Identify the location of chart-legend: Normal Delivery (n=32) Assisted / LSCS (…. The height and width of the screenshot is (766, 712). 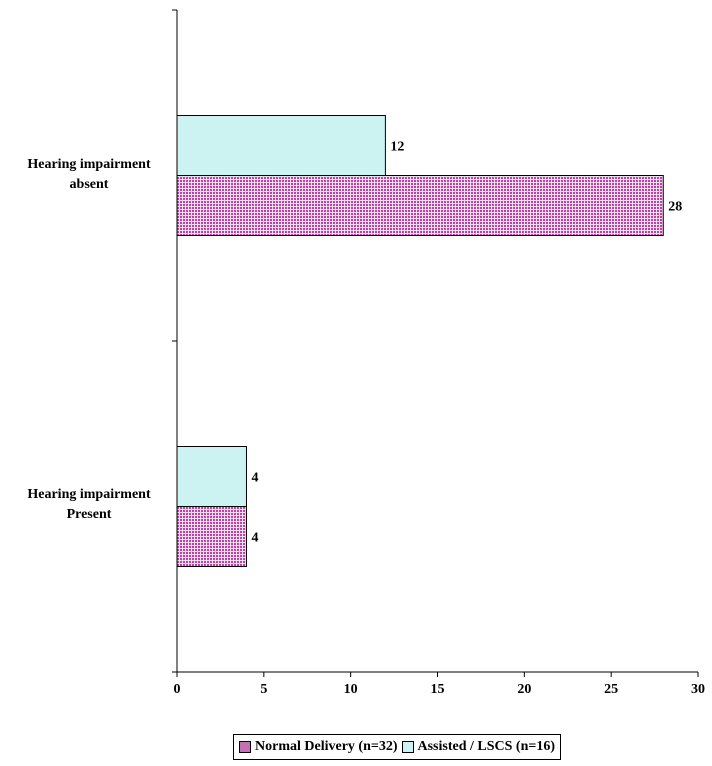
(397, 747).